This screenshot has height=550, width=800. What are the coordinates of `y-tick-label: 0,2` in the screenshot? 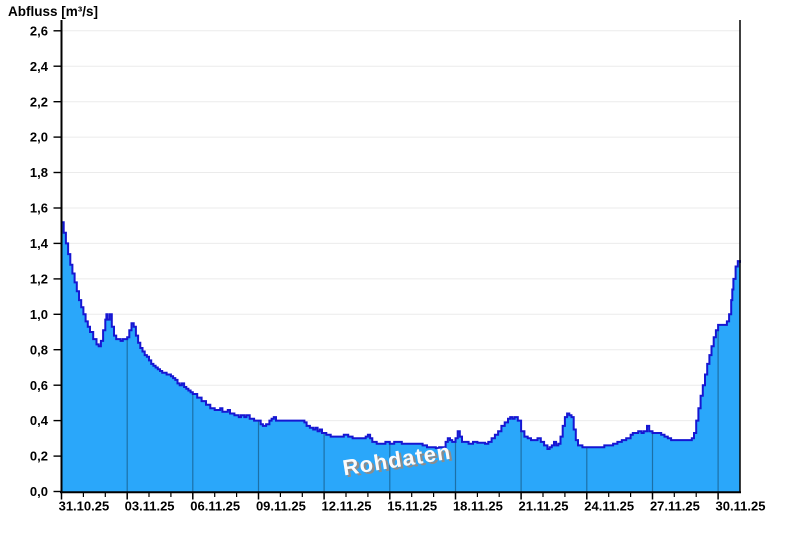 It's located at (39, 456).